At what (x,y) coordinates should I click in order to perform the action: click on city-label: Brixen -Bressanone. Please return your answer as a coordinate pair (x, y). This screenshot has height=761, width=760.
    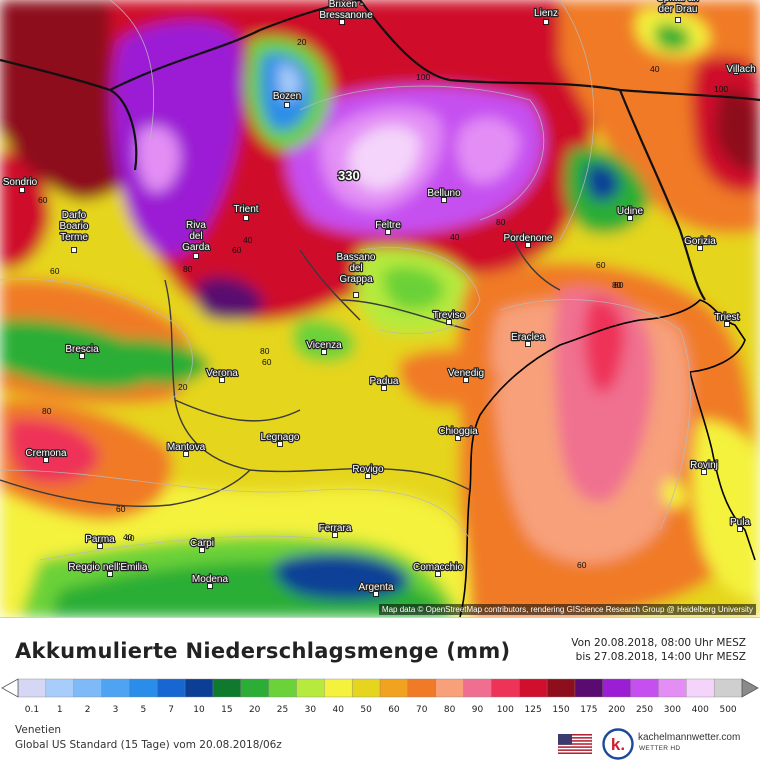
    Looking at the image, I should click on (346, 10).